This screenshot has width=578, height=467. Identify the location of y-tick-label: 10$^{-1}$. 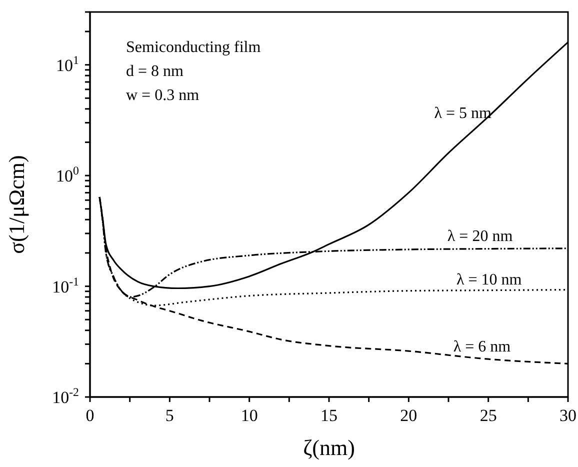
(66, 285).